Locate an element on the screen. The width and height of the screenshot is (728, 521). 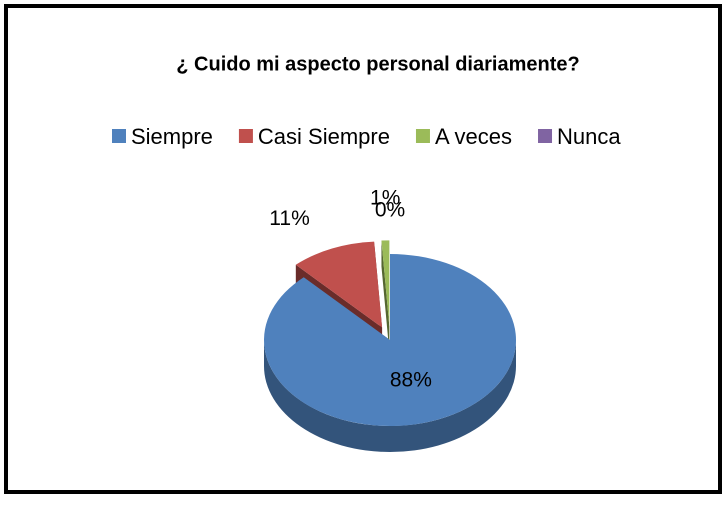
data-label: 11% is located at coordinates (289, 218).